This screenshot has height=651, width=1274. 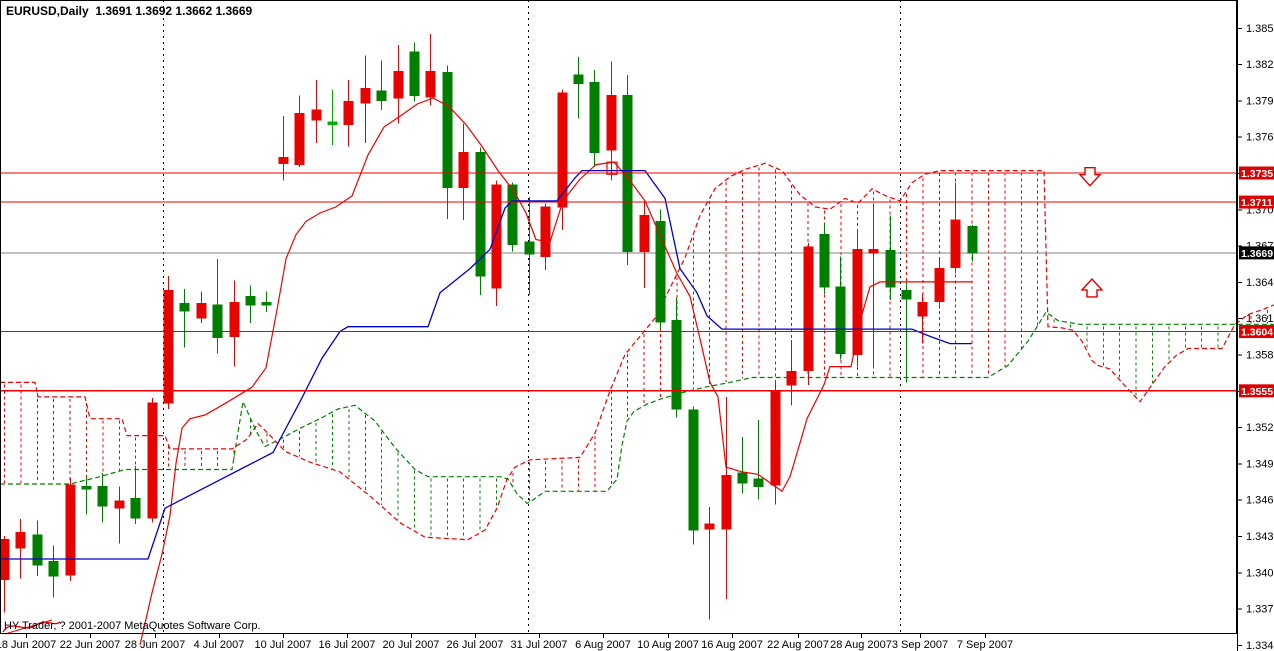 I want to click on x-axis-date-label: 31 Jul 2007, so click(x=539, y=645).